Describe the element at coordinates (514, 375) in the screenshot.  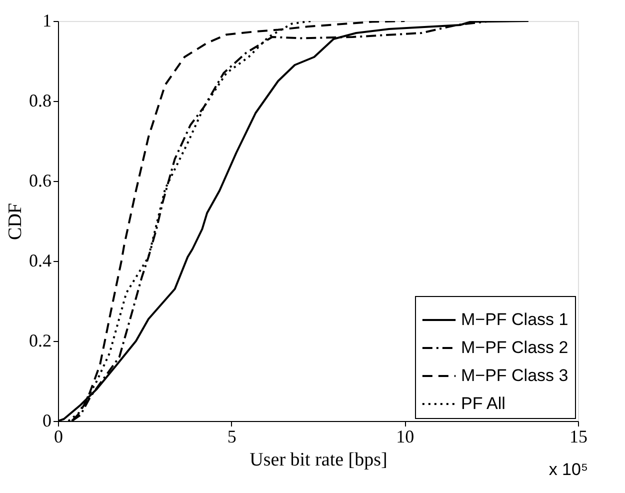
I see `legend-label: M−PF Class 3` at that location.